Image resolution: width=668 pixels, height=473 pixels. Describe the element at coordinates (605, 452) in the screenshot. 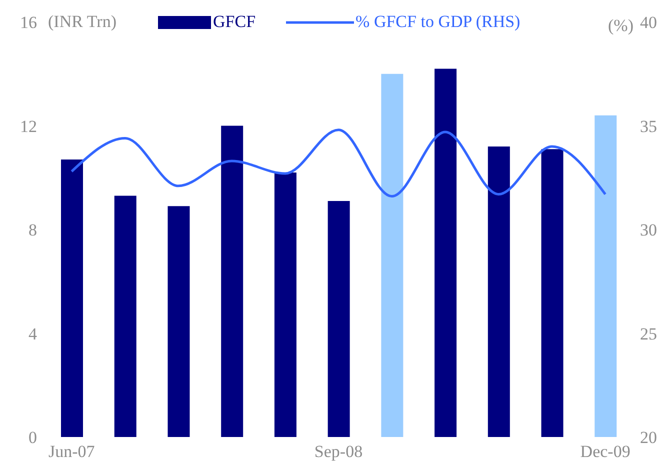

I see `x-tick-label: Dec-09` at that location.